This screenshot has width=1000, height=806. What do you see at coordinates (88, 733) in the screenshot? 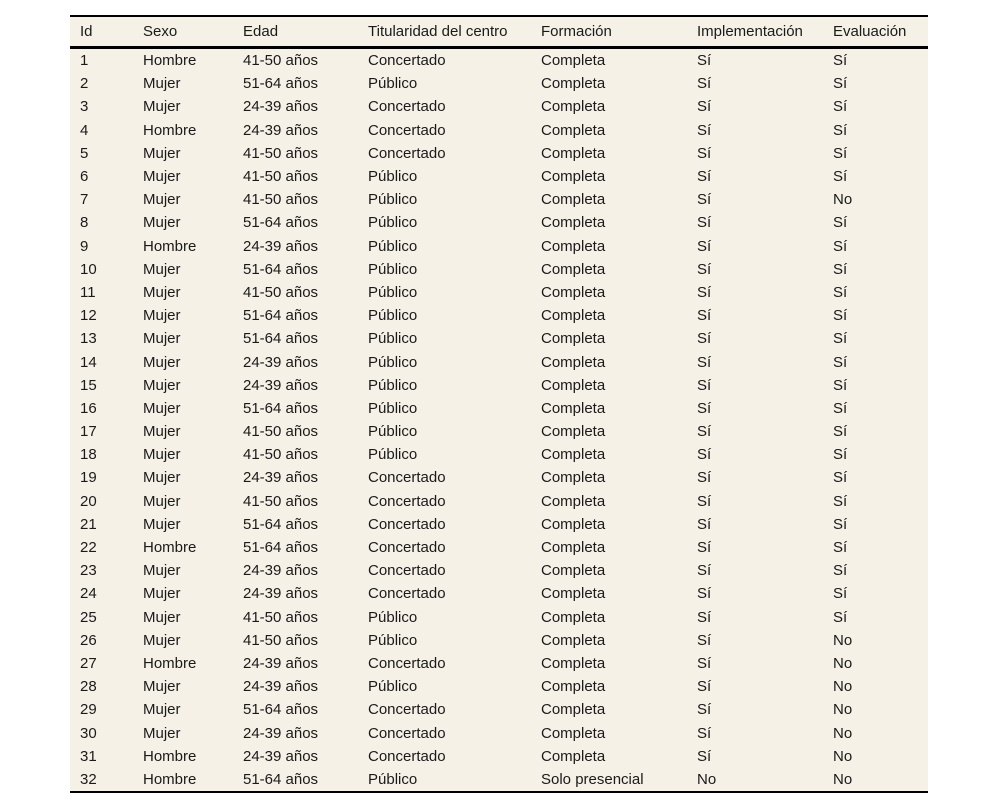
I see `table-cell-id: 30` at bounding box center [88, 733].